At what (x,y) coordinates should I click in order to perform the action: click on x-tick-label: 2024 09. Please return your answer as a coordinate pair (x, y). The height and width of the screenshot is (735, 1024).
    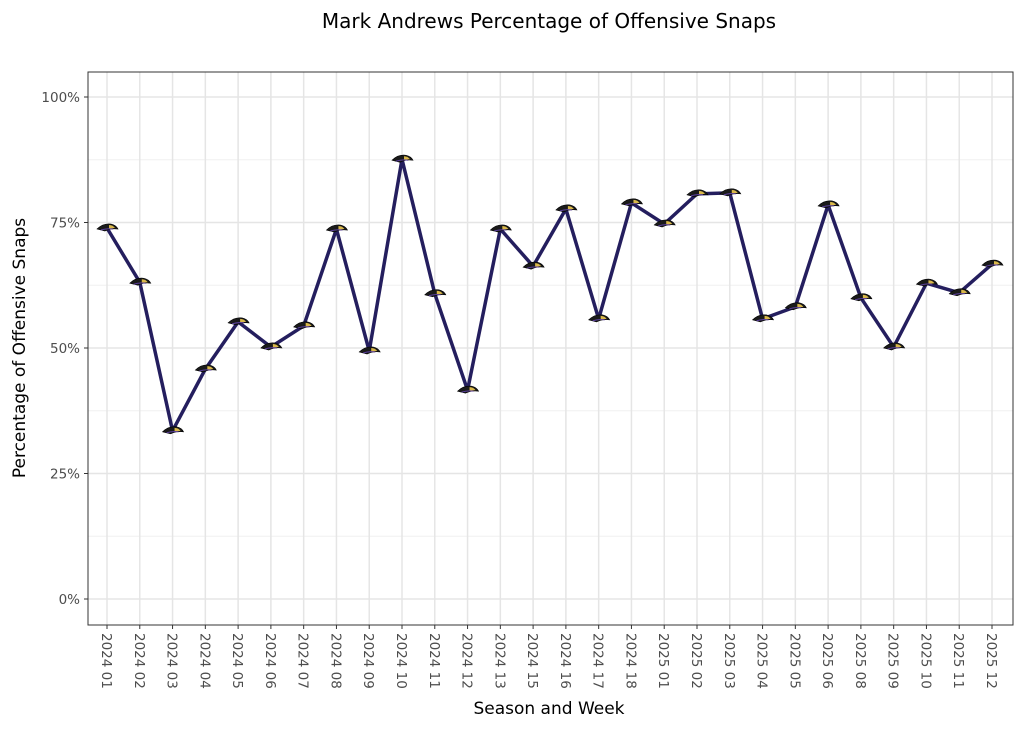
    Looking at the image, I should click on (368, 661).